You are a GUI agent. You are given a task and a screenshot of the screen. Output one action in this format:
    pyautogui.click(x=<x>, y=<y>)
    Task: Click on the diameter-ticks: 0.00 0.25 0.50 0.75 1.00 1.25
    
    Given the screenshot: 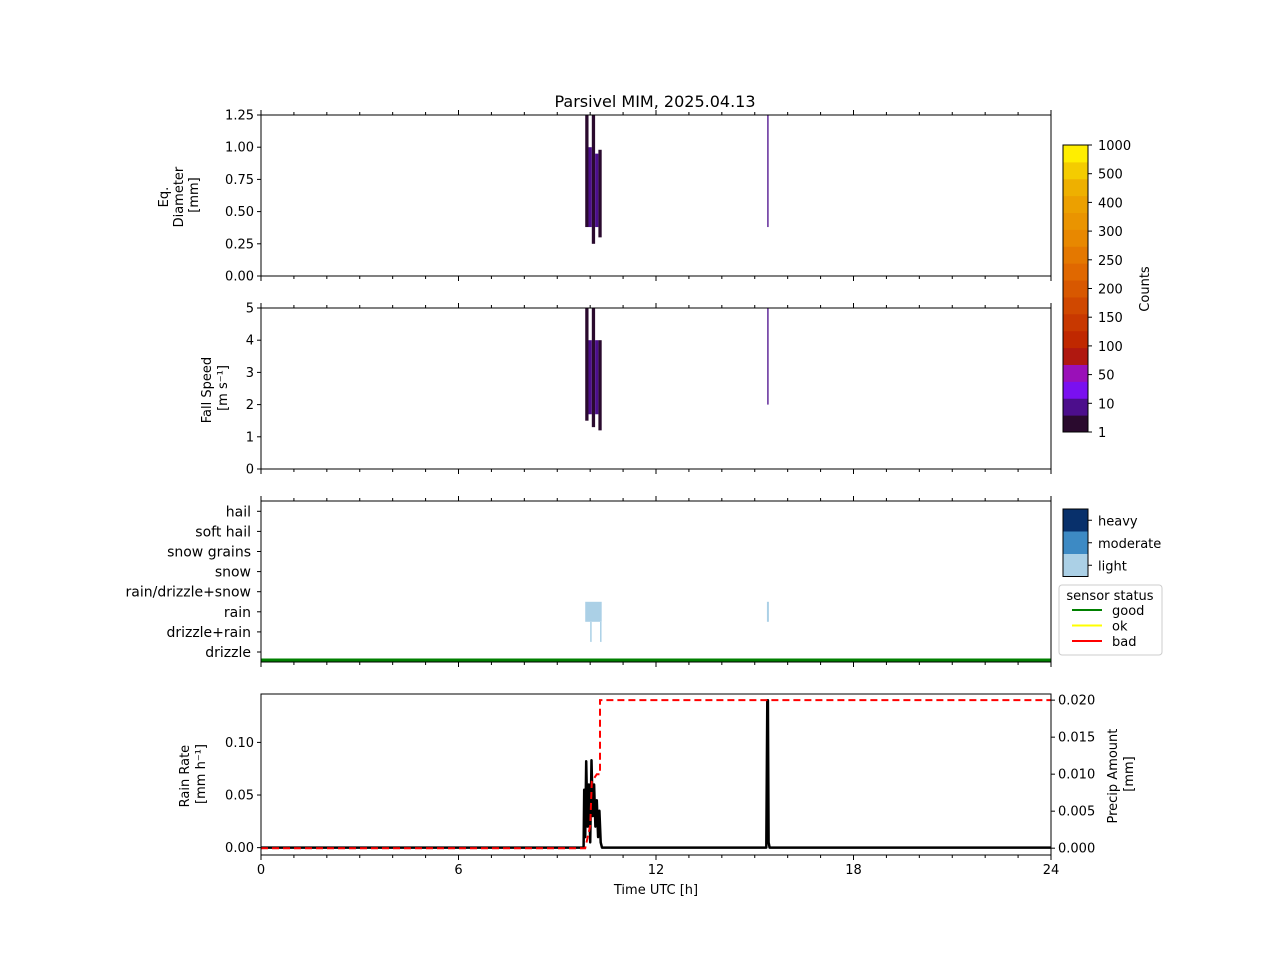 What is the action you would take?
    pyautogui.click(x=638, y=197)
    